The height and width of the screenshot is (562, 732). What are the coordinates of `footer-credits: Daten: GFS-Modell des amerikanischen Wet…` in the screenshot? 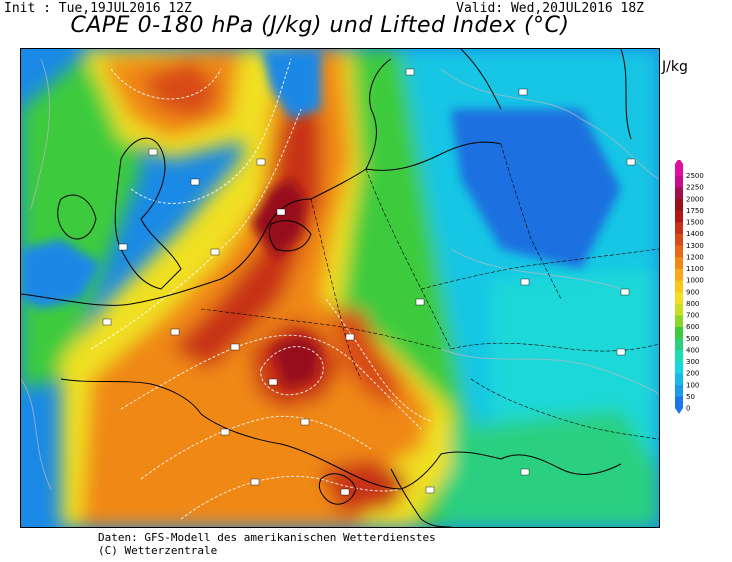 It's located at (267, 544).